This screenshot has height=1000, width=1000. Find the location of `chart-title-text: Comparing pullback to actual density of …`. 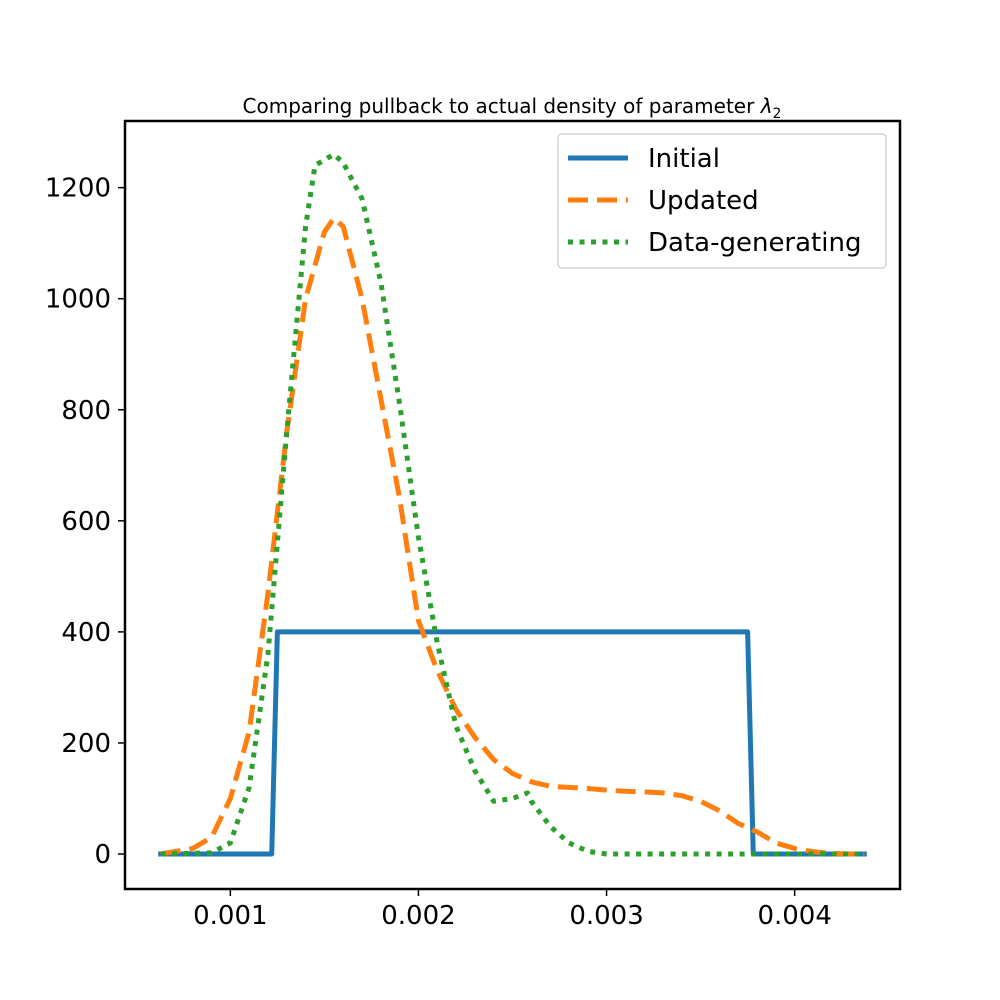

chart-title-text: Comparing pullback to actual density of … is located at coordinates (512, 108).